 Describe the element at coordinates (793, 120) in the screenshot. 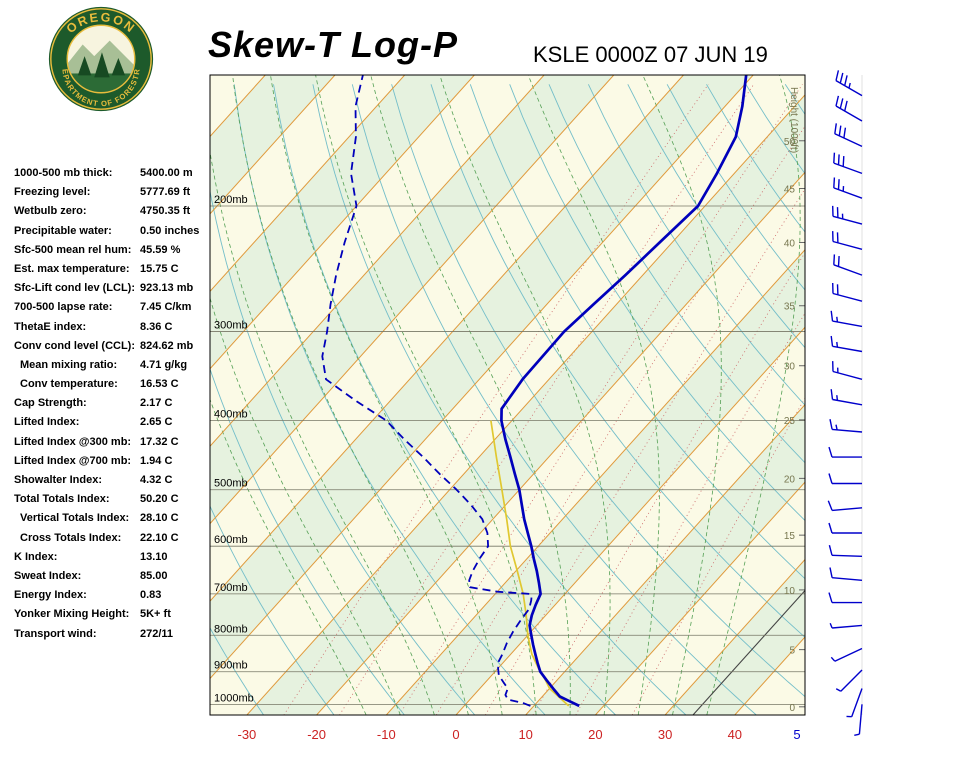

I see `height-axis-label: Height (1000ft)` at that location.